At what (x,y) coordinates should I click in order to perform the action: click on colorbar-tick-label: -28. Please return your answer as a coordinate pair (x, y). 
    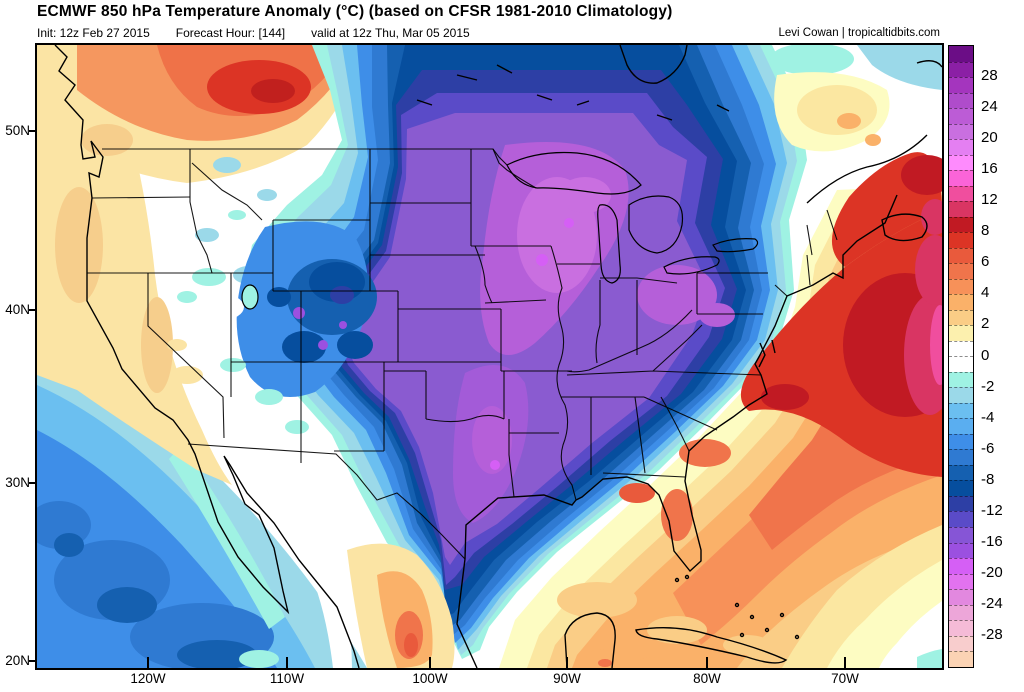
    Looking at the image, I should click on (992, 634).